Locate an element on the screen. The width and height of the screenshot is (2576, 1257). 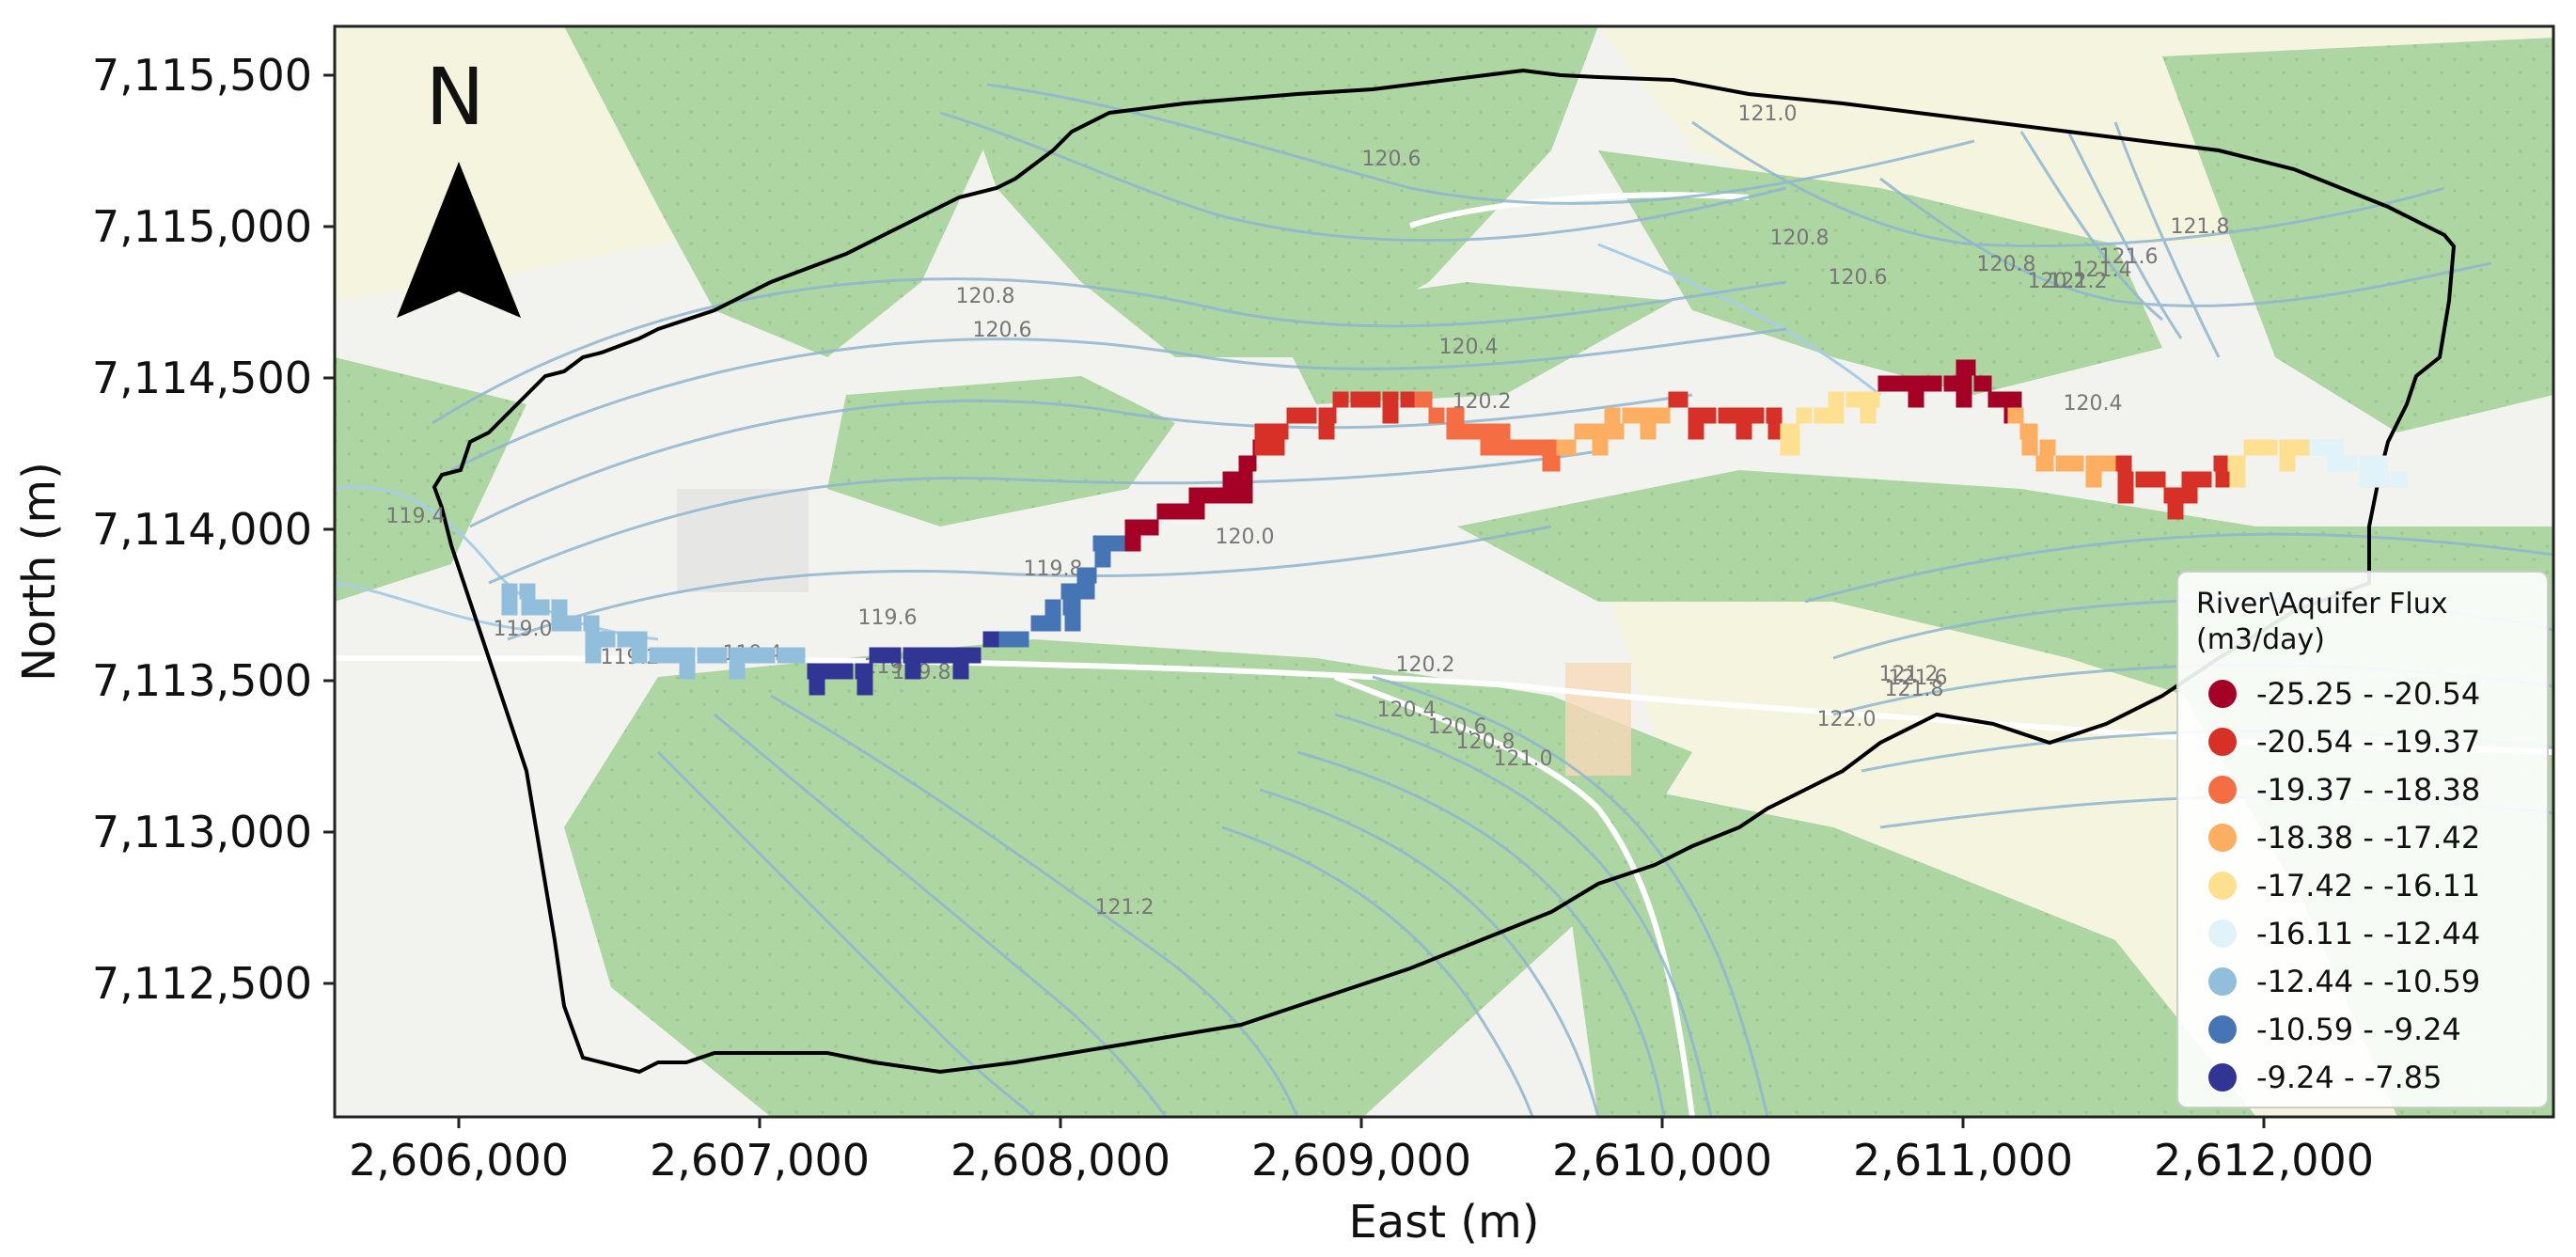
urban-patch is located at coordinates (743, 540).